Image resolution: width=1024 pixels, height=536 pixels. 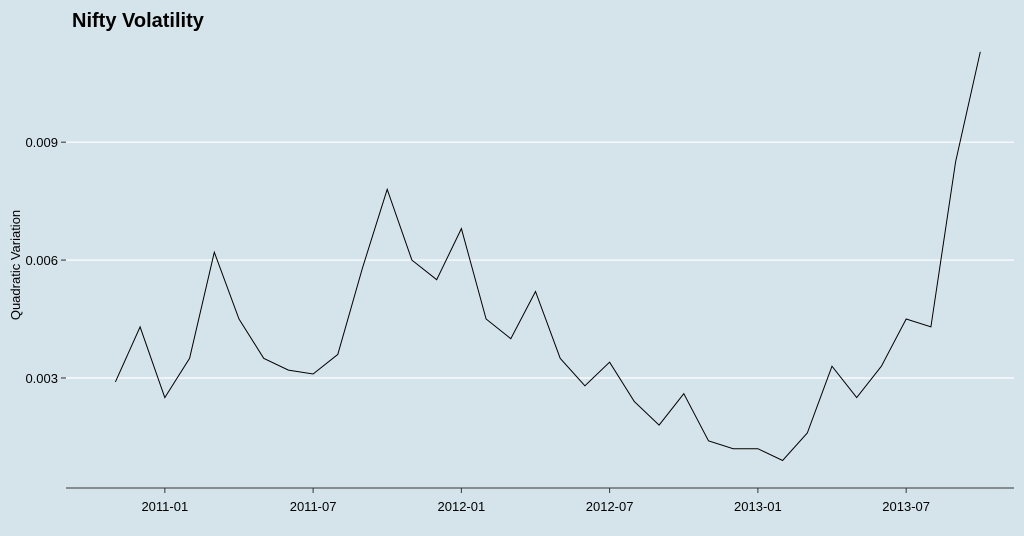 What do you see at coordinates (138, 21) in the screenshot?
I see `chart-title: Nifty Volatility` at bounding box center [138, 21].